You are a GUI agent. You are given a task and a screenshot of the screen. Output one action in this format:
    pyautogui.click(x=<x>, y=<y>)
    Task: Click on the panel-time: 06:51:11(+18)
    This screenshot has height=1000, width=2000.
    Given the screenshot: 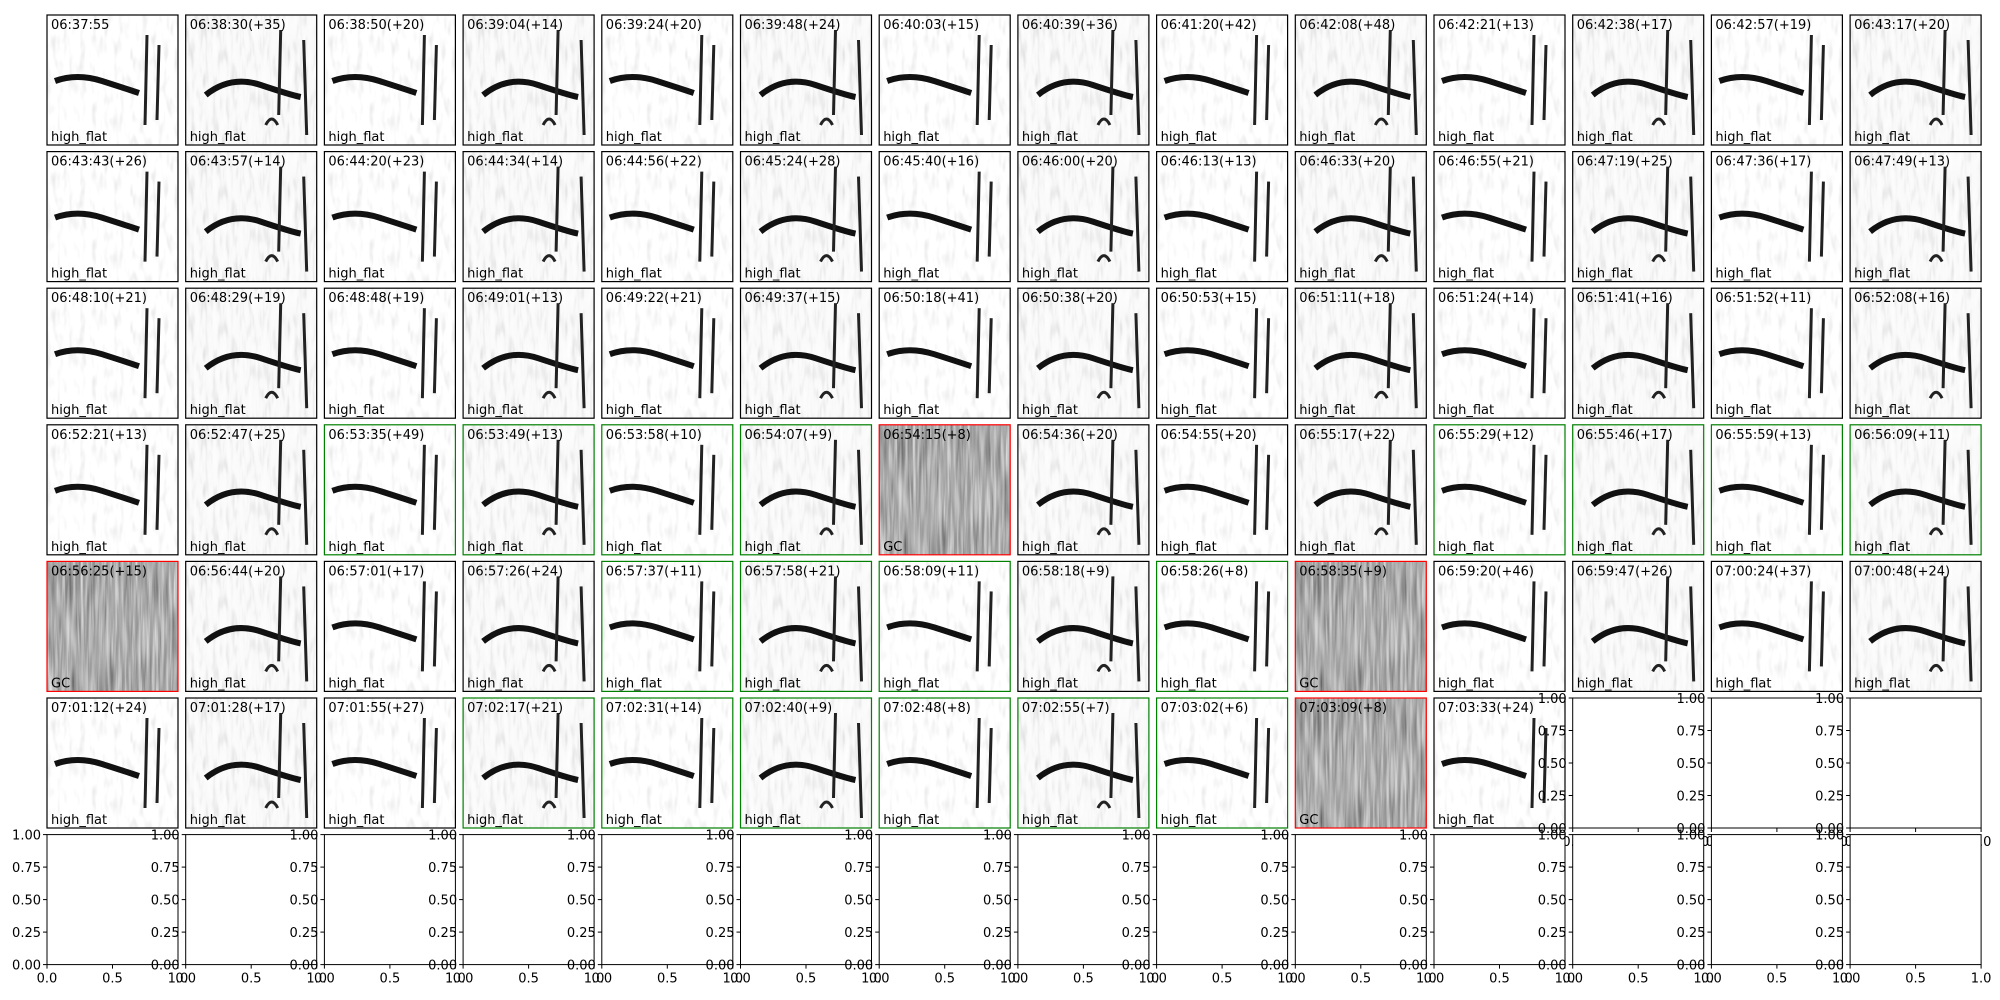 What is the action you would take?
    pyautogui.click(x=1347, y=298)
    